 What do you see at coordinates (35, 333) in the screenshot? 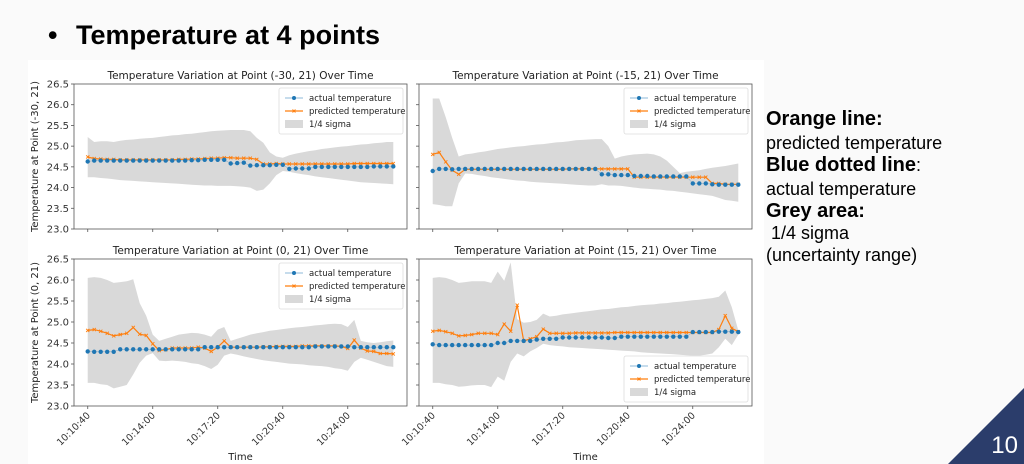
I see `y-axis-label: Temperature at Point (0, 21)` at bounding box center [35, 333].